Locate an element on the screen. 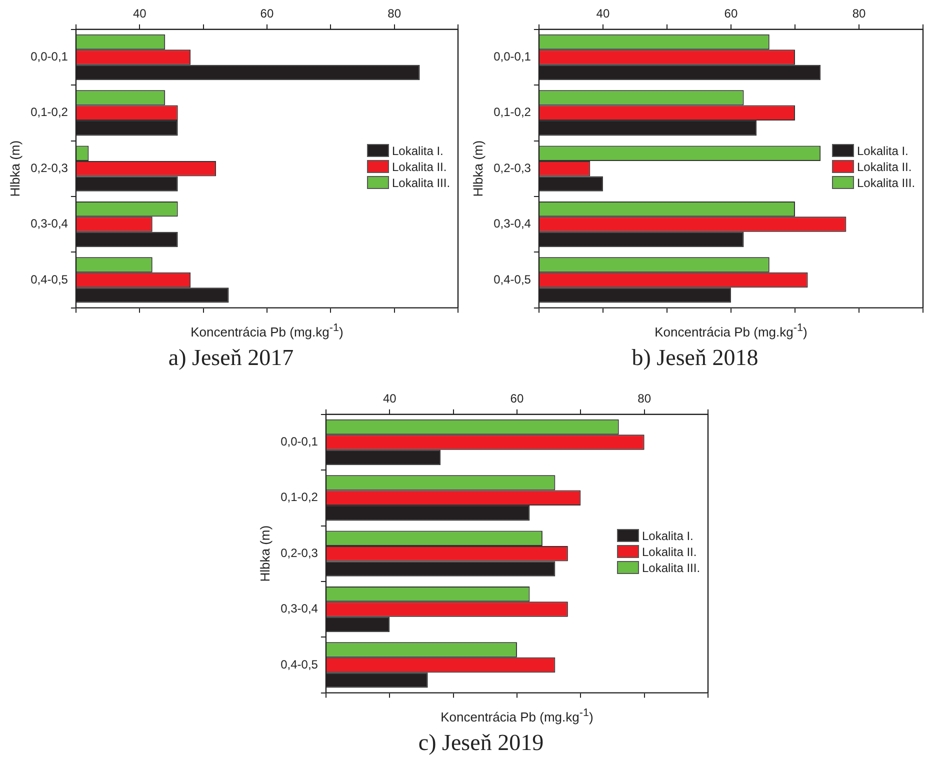 Image resolution: width=927 pixels, height=767 pixels. text: a) Jeseň 2017 is located at coordinates (231, 358).